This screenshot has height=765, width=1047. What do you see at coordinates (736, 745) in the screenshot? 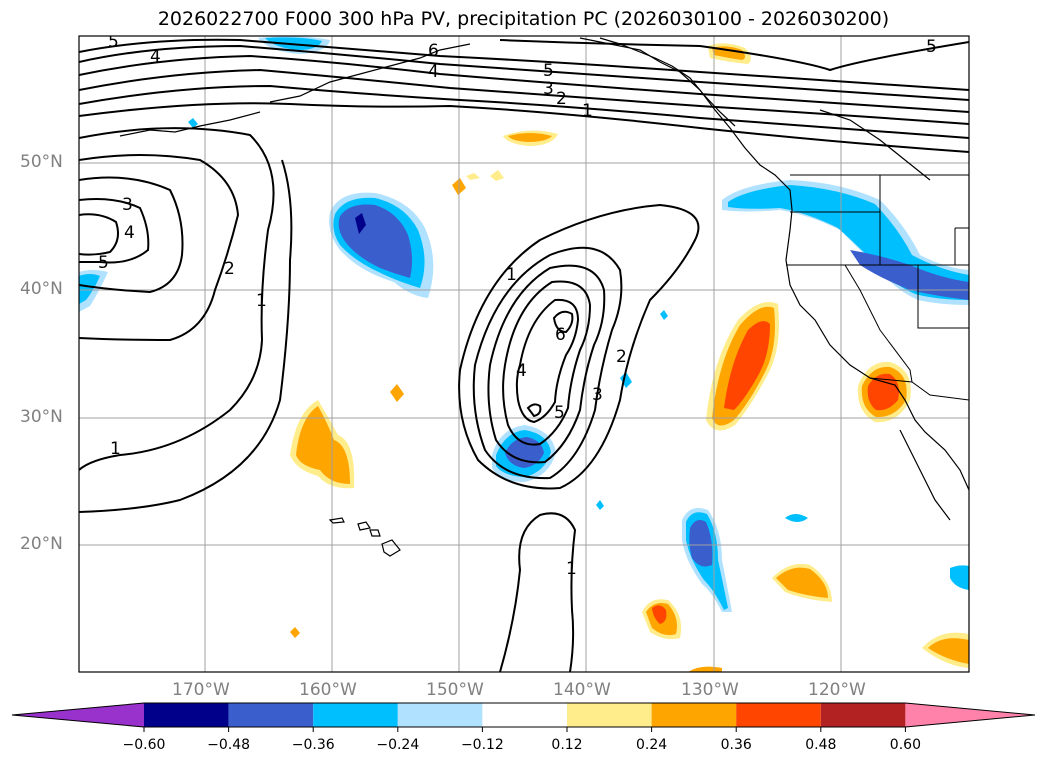
I see `colorbar-tick-label: 0.36` at bounding box center [736, 745].